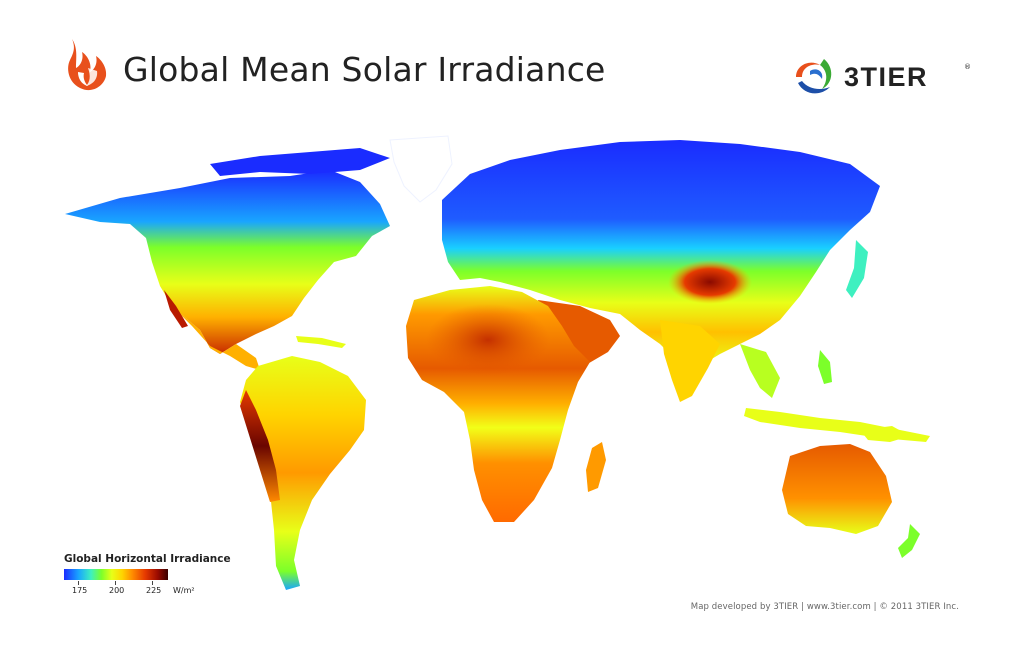  I want to click on australia, so click(837, 489).